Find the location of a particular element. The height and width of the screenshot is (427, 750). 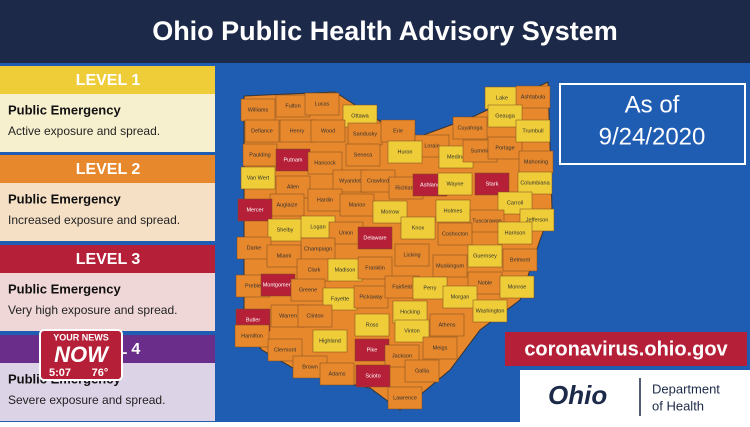

county-name: Morgan is located at coordinates (460, 297).